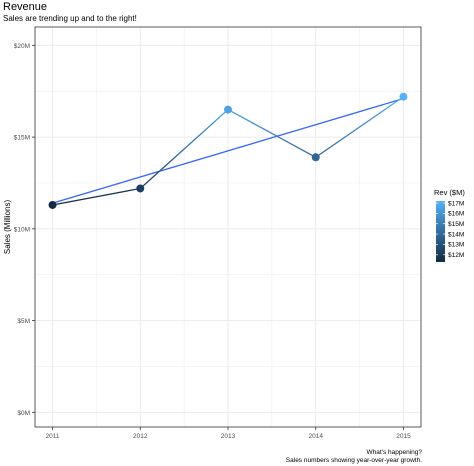 The width and height of the screenshot is (474, 466). I want to click on legend-label: $16M, so click(456, 214).